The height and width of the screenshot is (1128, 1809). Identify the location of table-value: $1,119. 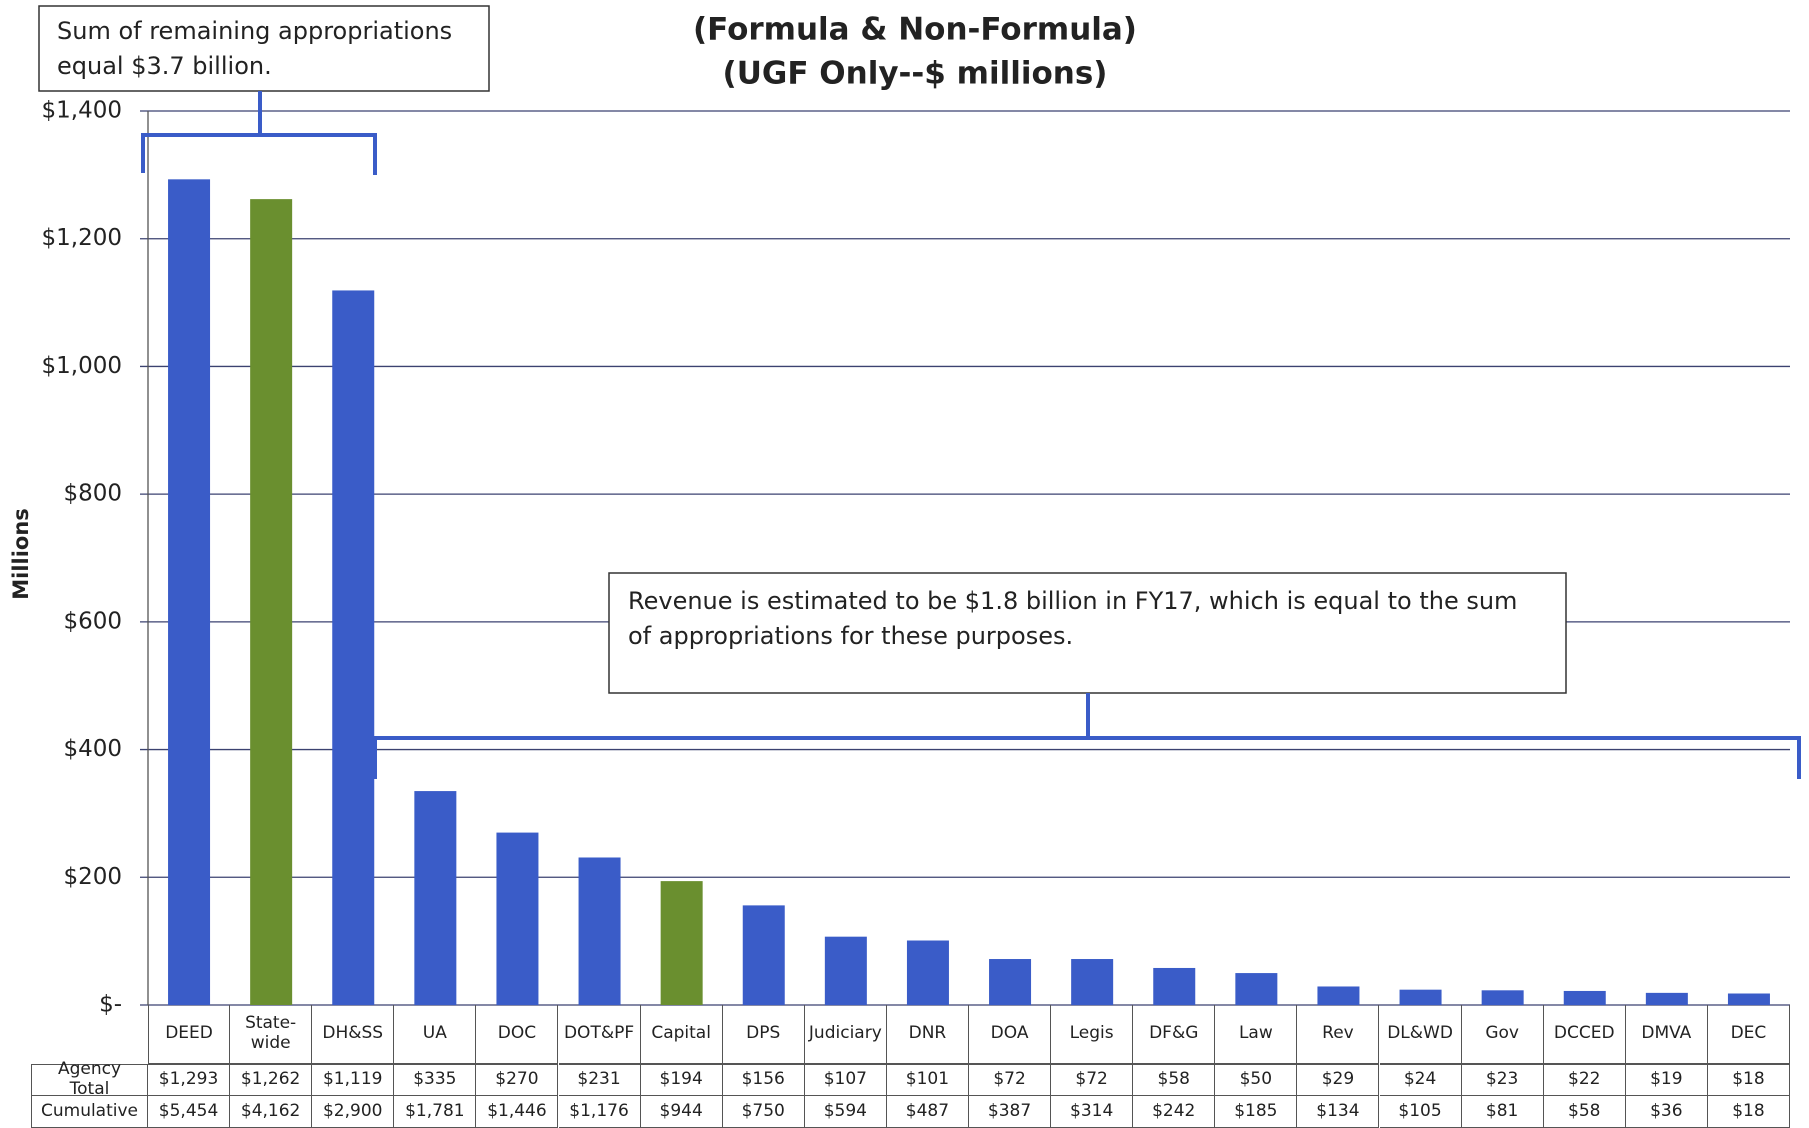
(353, 1080).